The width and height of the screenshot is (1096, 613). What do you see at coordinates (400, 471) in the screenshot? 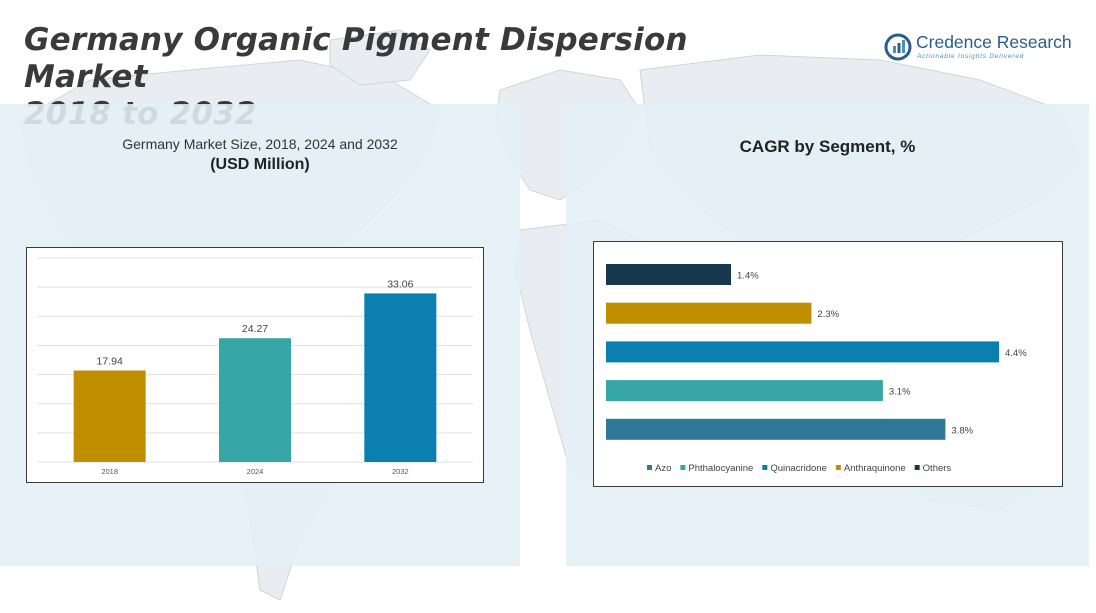
I see `x-tick-label-2032: 2032` at bounding box center [400, 471].